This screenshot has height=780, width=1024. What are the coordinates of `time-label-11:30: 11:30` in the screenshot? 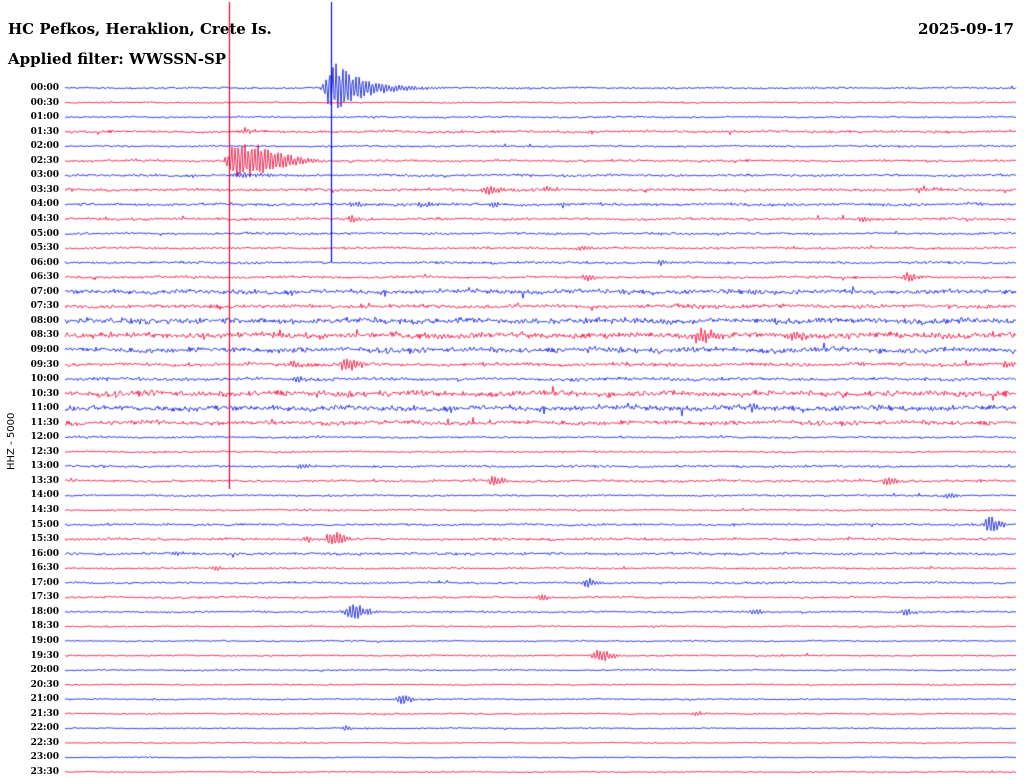 It's located at (44, 422).